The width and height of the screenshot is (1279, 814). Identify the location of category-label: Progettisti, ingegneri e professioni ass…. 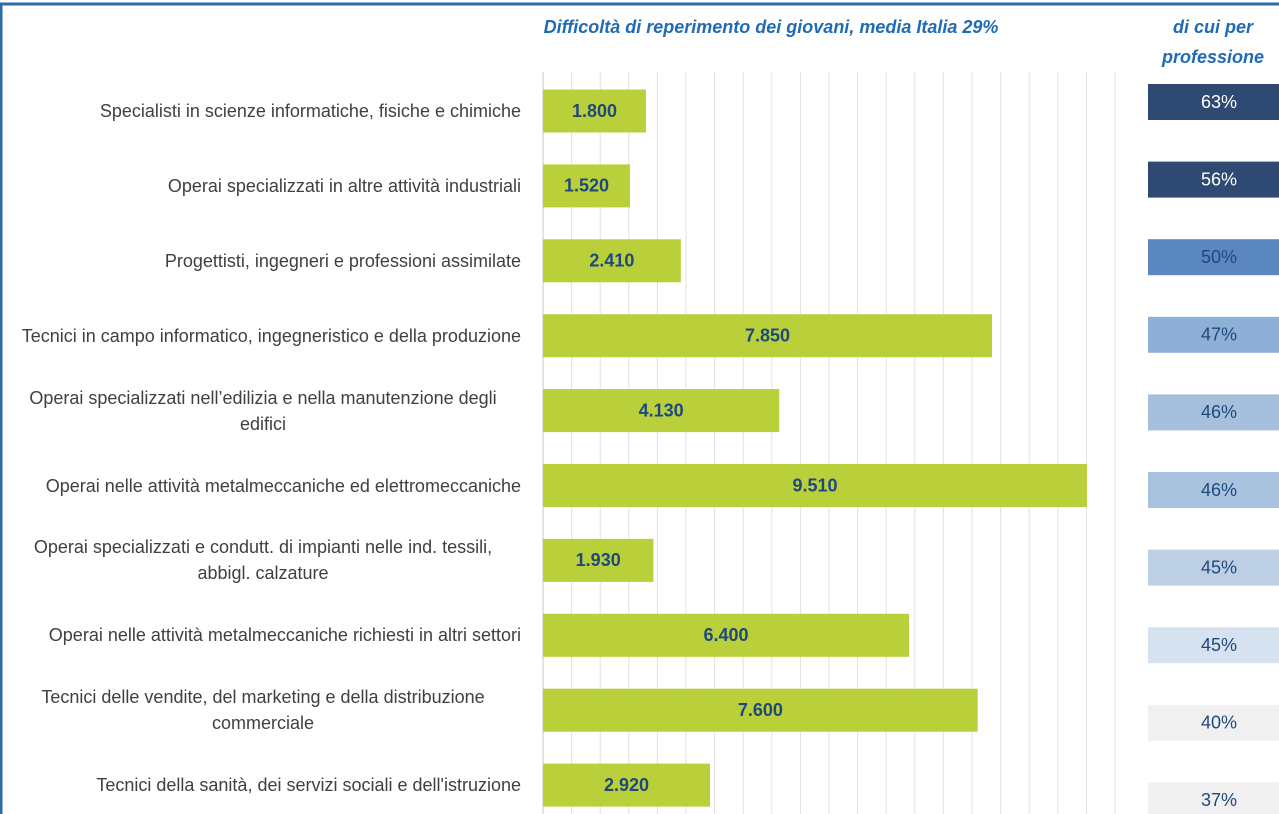
(263, 261).